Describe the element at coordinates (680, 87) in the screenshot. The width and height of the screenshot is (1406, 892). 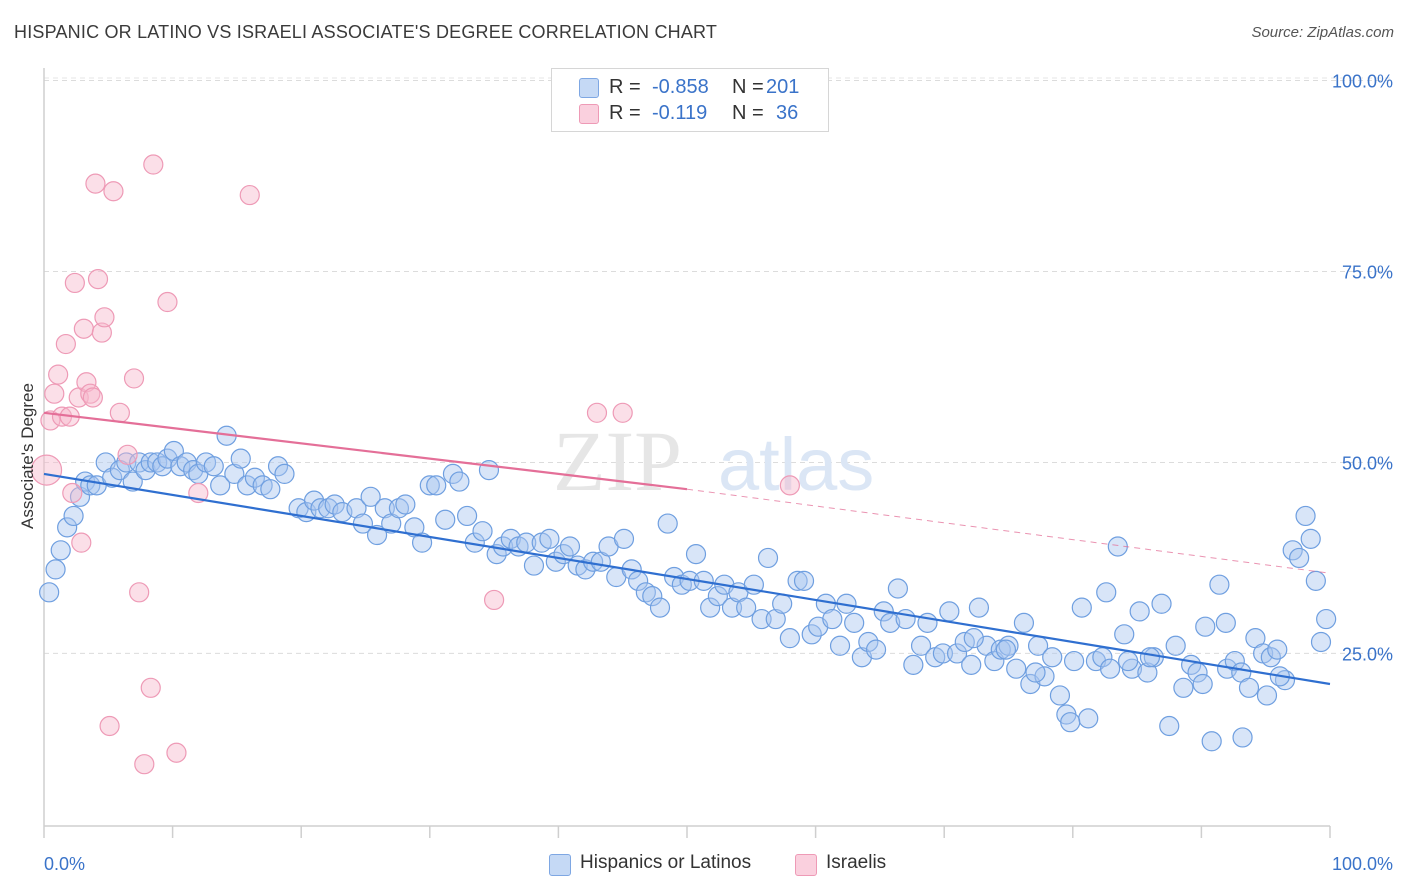
I see `legend-r-value: -0.858` at that location.